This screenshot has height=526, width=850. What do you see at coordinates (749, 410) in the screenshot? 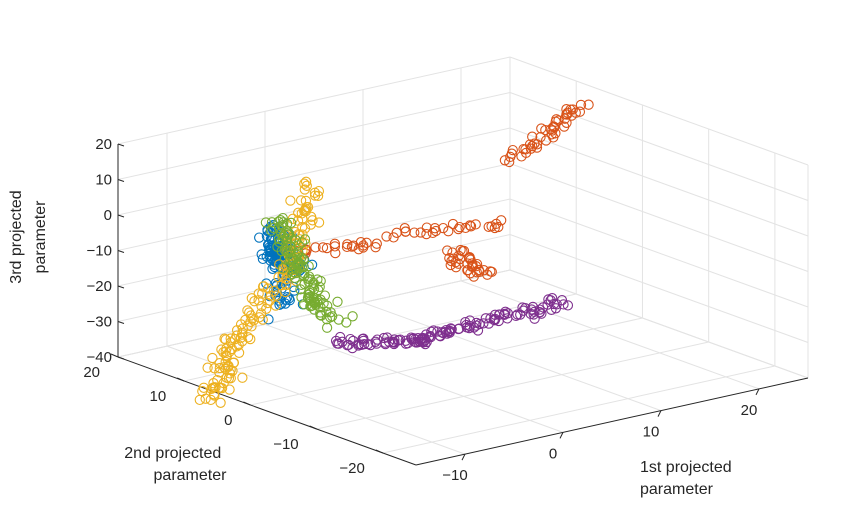
I see `x-tick-label: 20` at bounding box center [749, 410].